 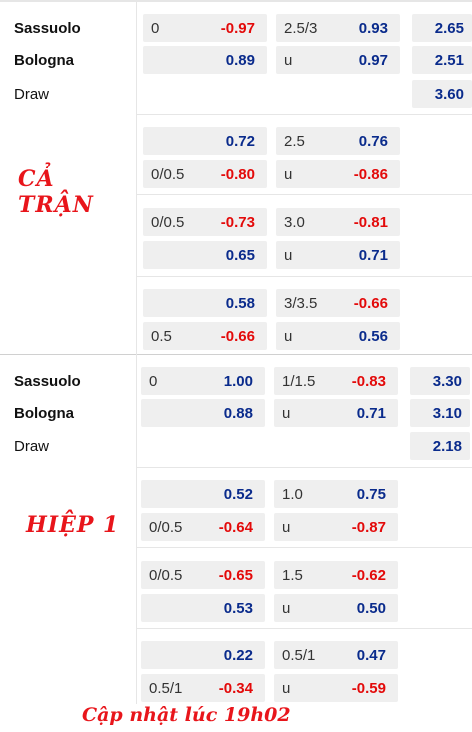 What do you see at coordinates (336, 494) in the screenshot?
I see `ou-over-cell: 1.0 0.75` at bounding box center [336, 494].